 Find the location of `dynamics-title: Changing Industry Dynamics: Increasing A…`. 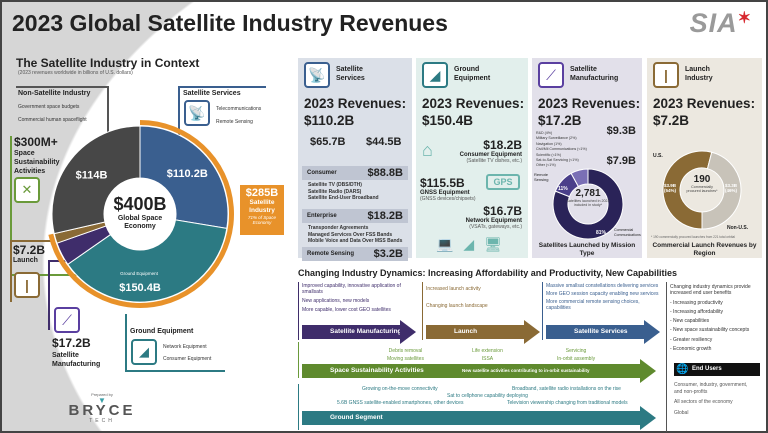

dynamics-title: Changing Industry Dynamics: Increasing A… is located at coordinates (488, 273).